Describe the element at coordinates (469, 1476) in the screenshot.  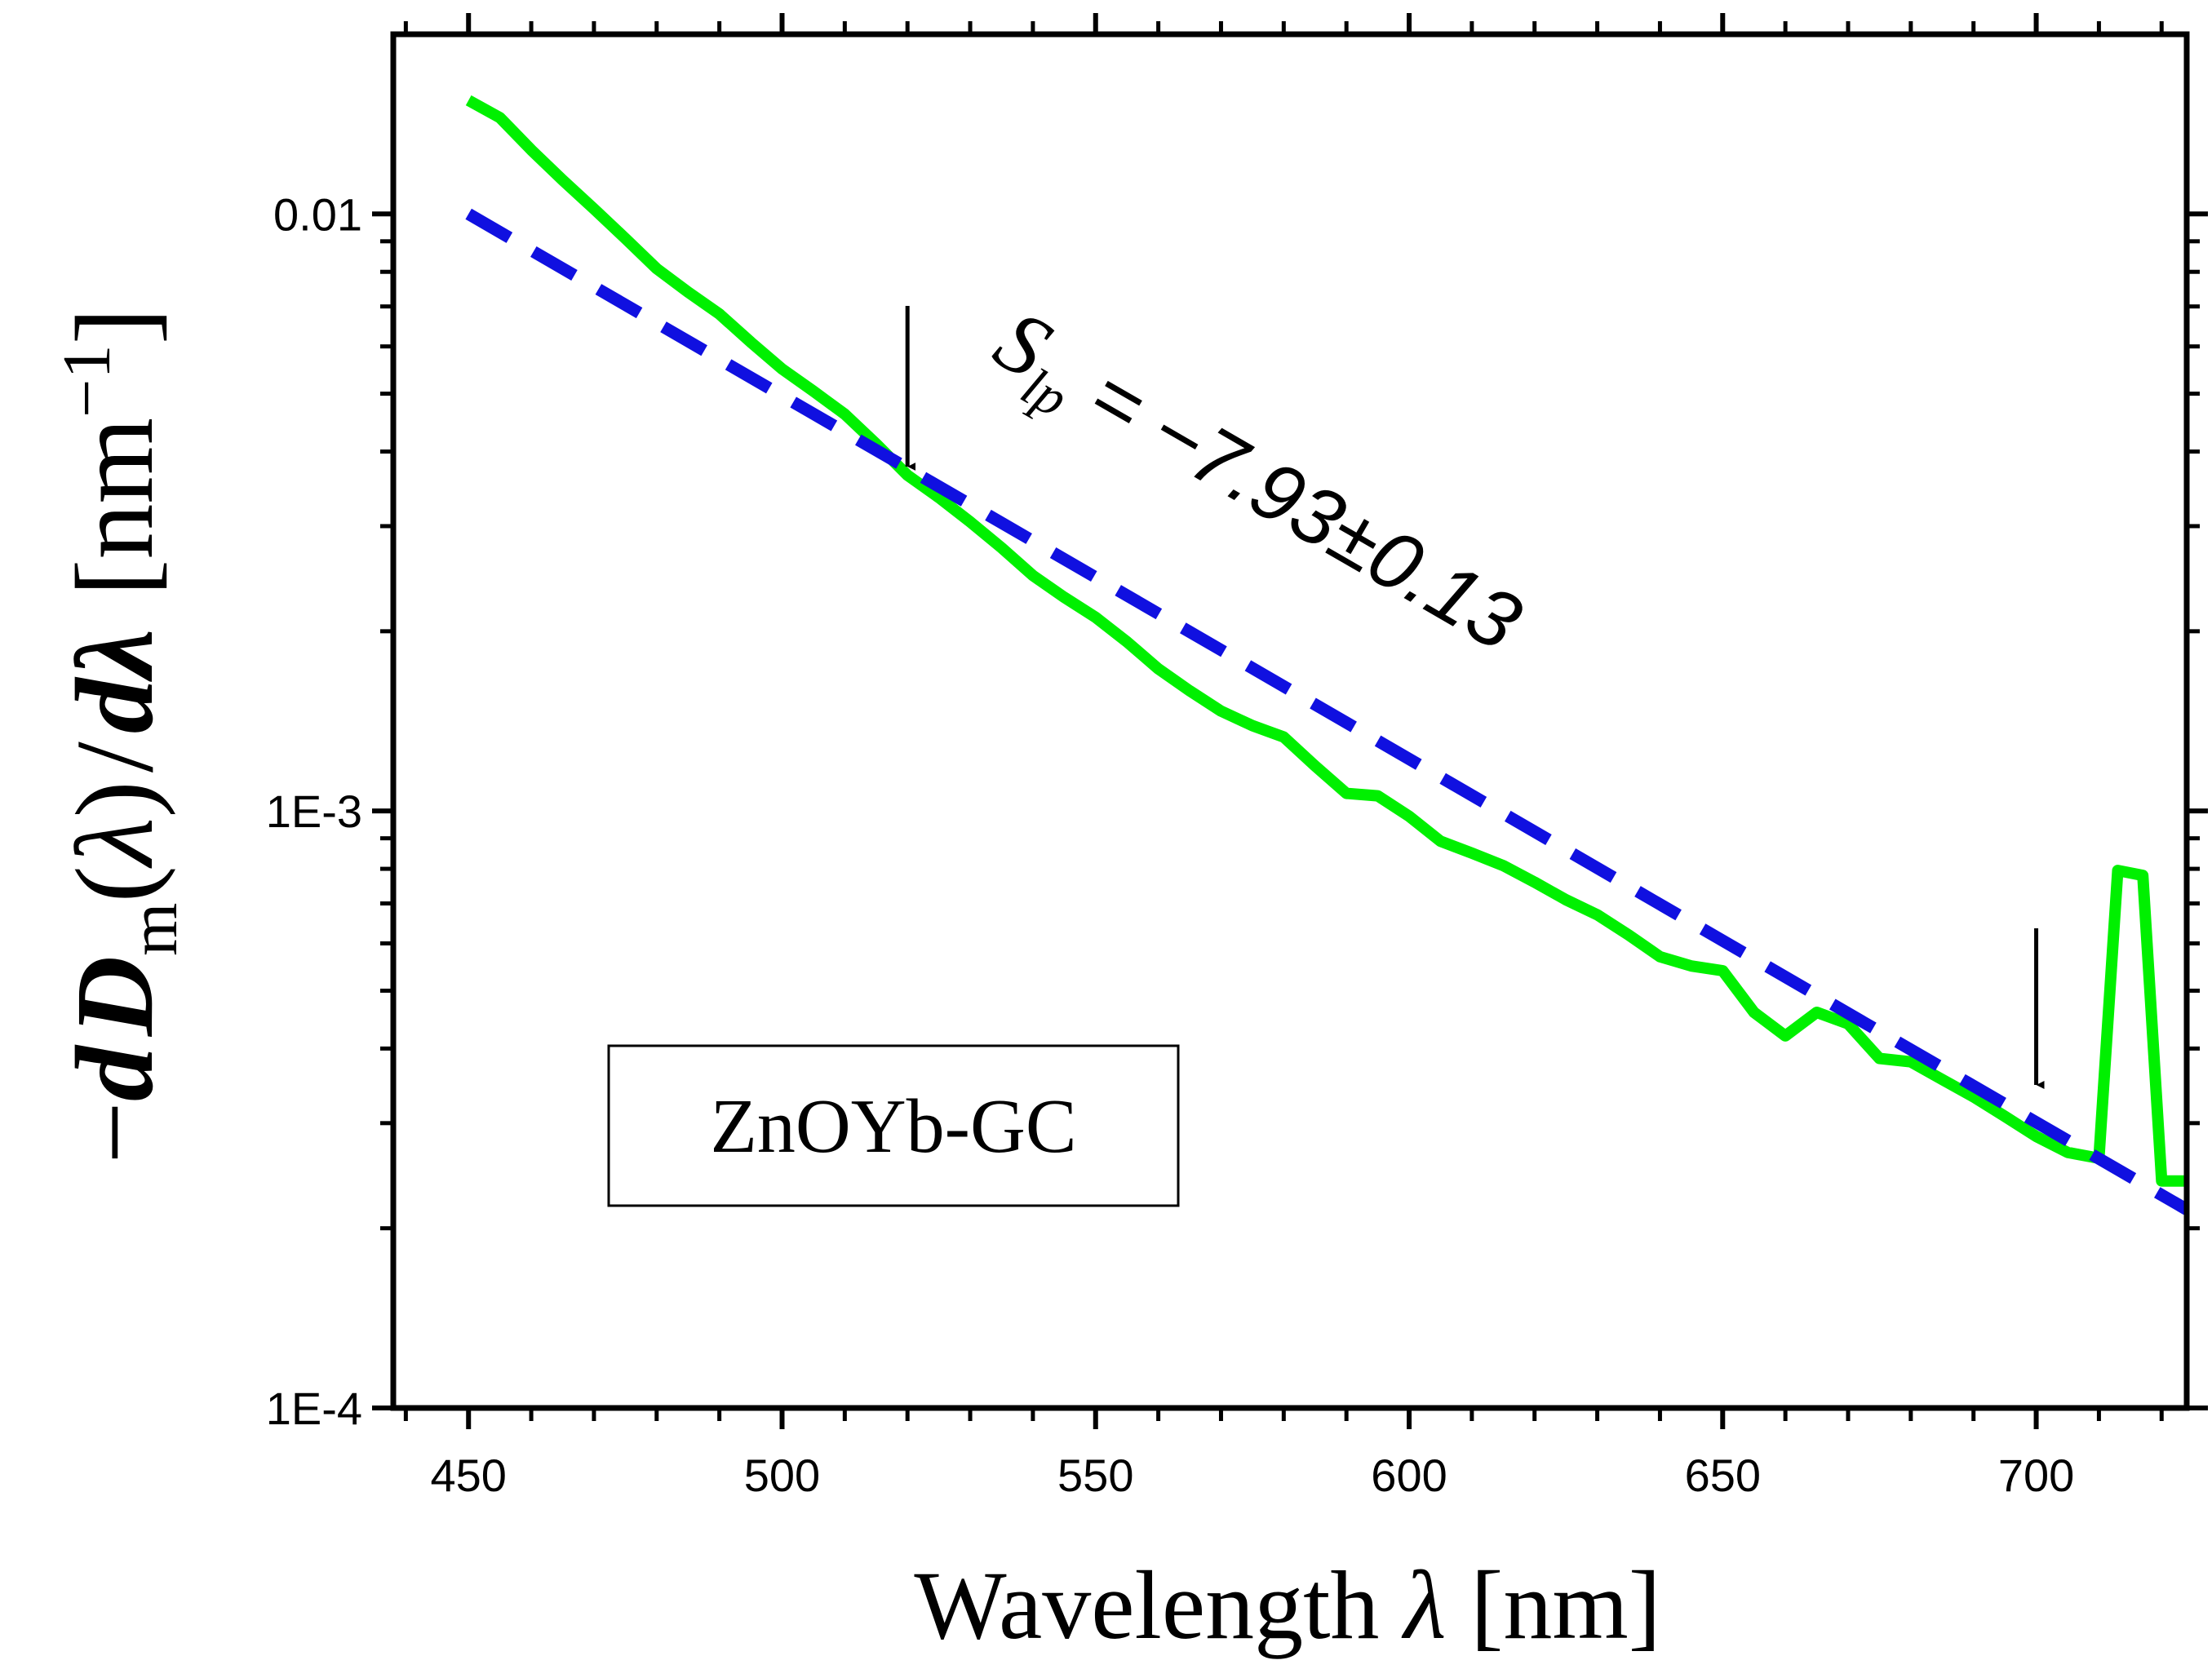
I see `x-tick-label: 450` at that location.